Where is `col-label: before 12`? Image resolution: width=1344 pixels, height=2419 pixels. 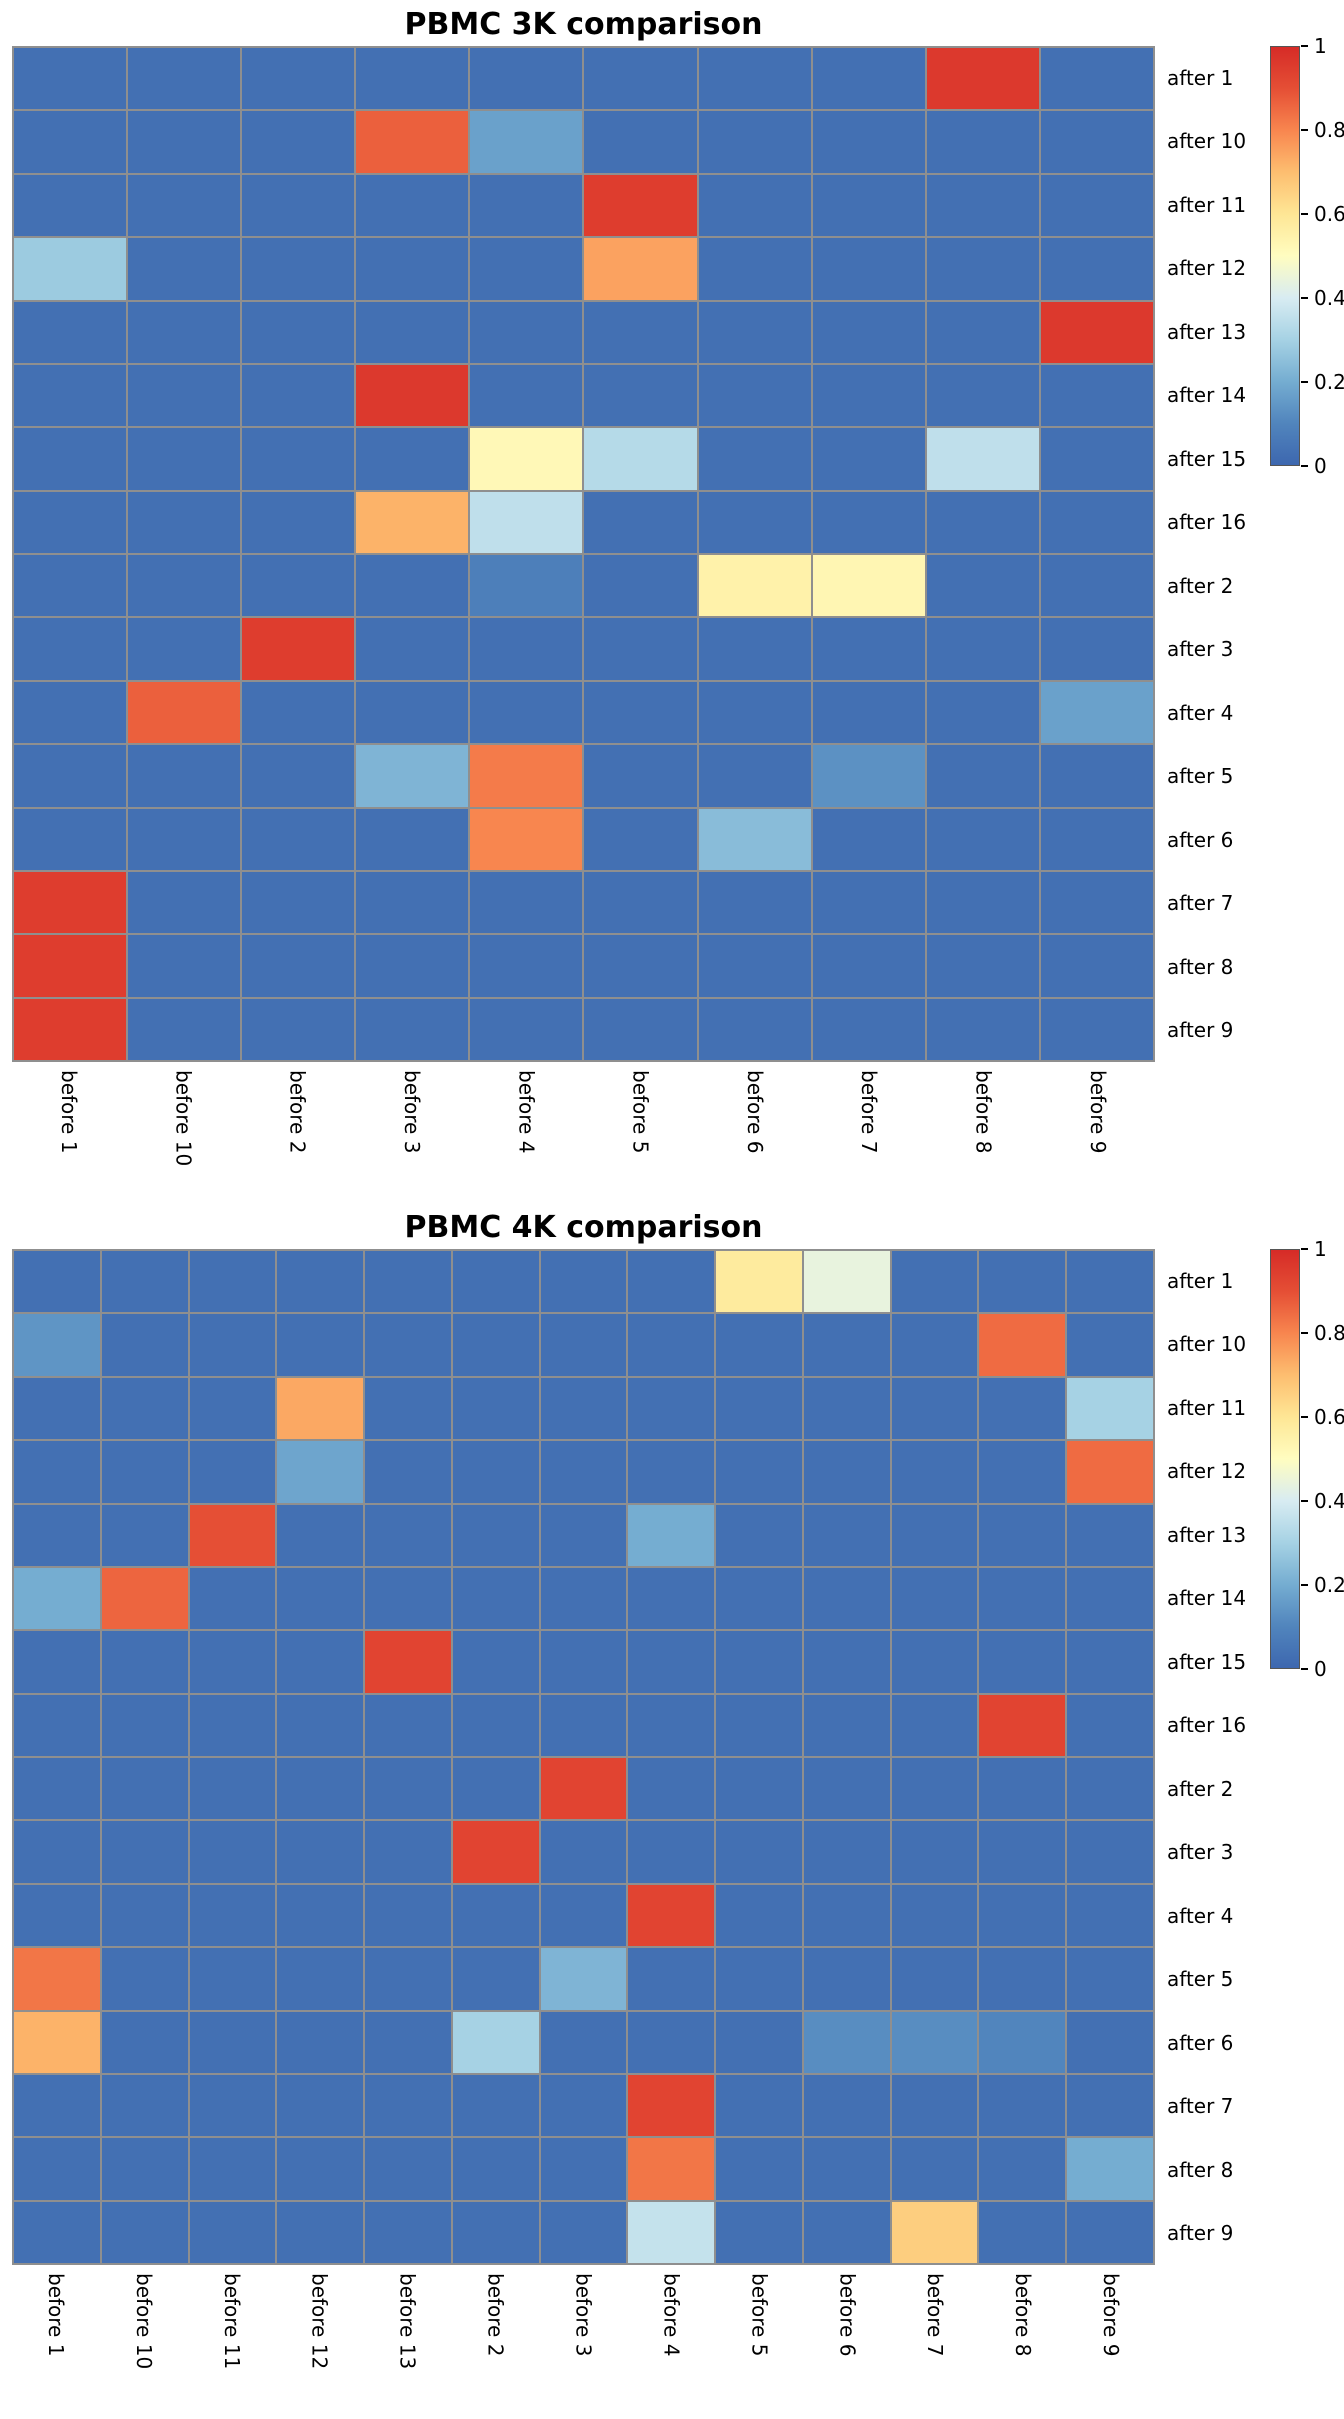
col-label: before 12 is located at coordinates (320, 2335).